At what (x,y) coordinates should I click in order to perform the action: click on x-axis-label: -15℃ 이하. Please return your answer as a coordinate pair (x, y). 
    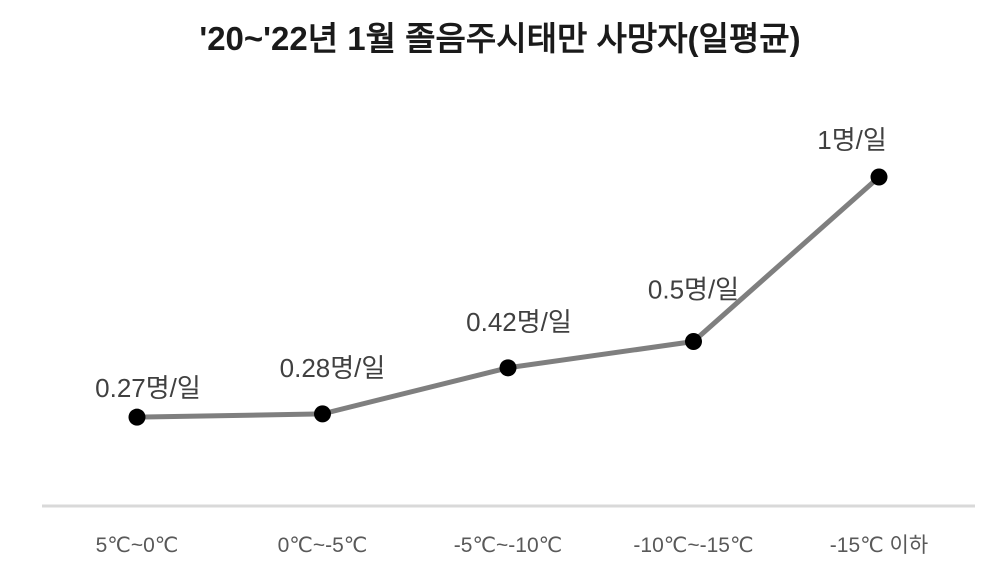
    Looking at the image, I should click on (879, 545).